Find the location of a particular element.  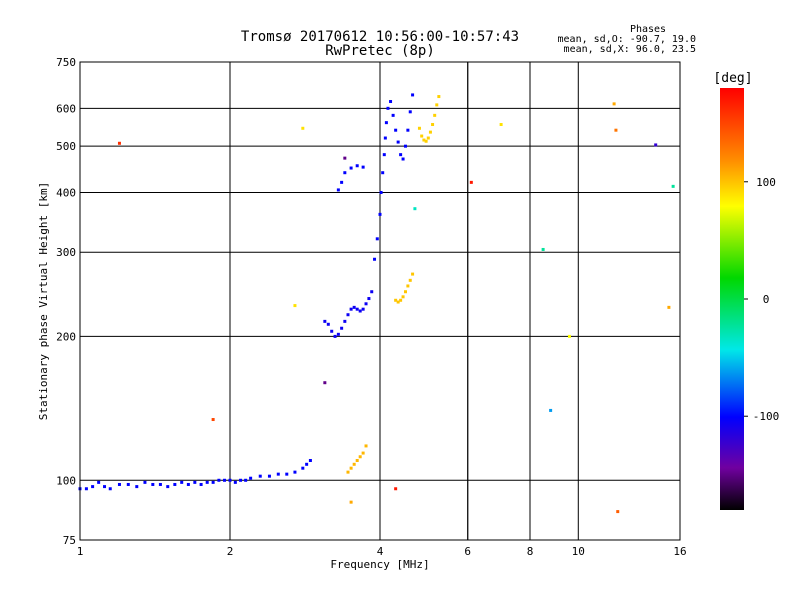

y-tick-label: 400 is located at coordinates (66, 192).